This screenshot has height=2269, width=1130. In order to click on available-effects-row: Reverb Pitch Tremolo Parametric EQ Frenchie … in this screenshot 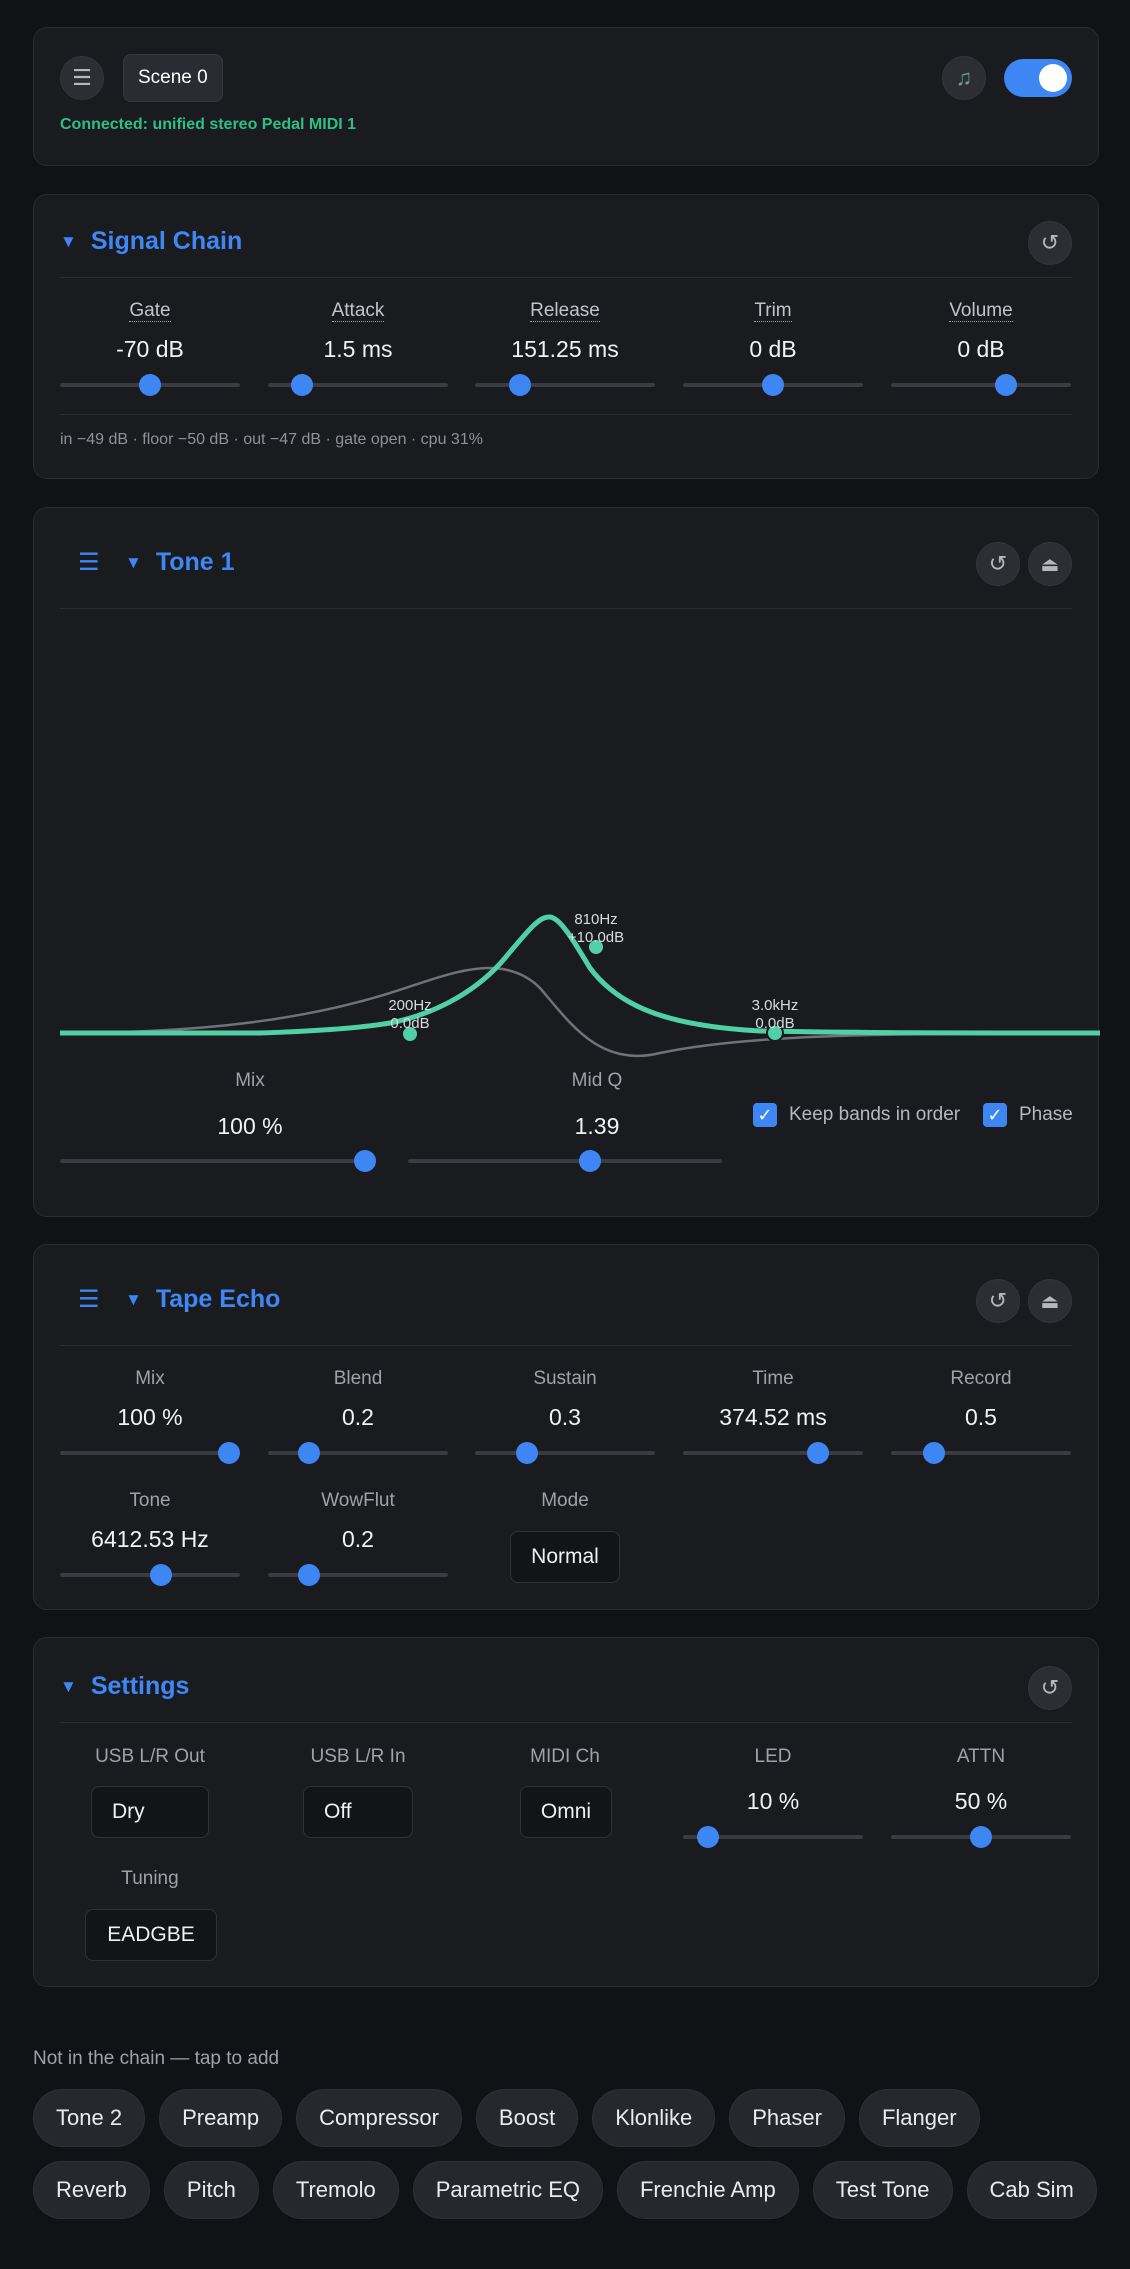, I will do `click(573, 2197)`.